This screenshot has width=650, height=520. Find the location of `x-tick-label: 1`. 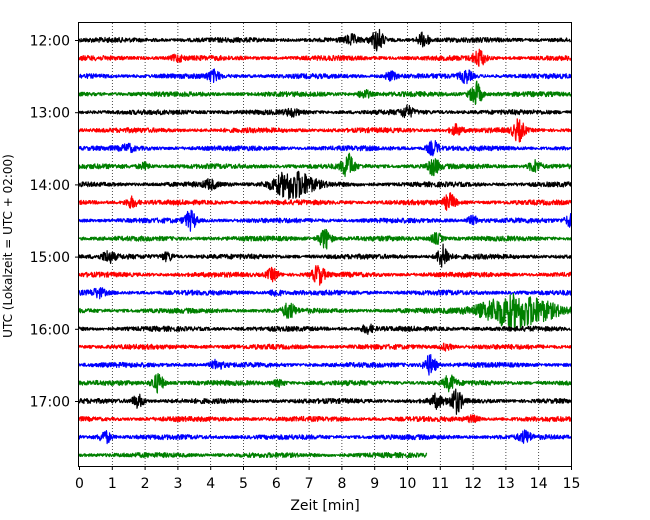

x-tick-label: 1 is located at coordinates (112, 484).